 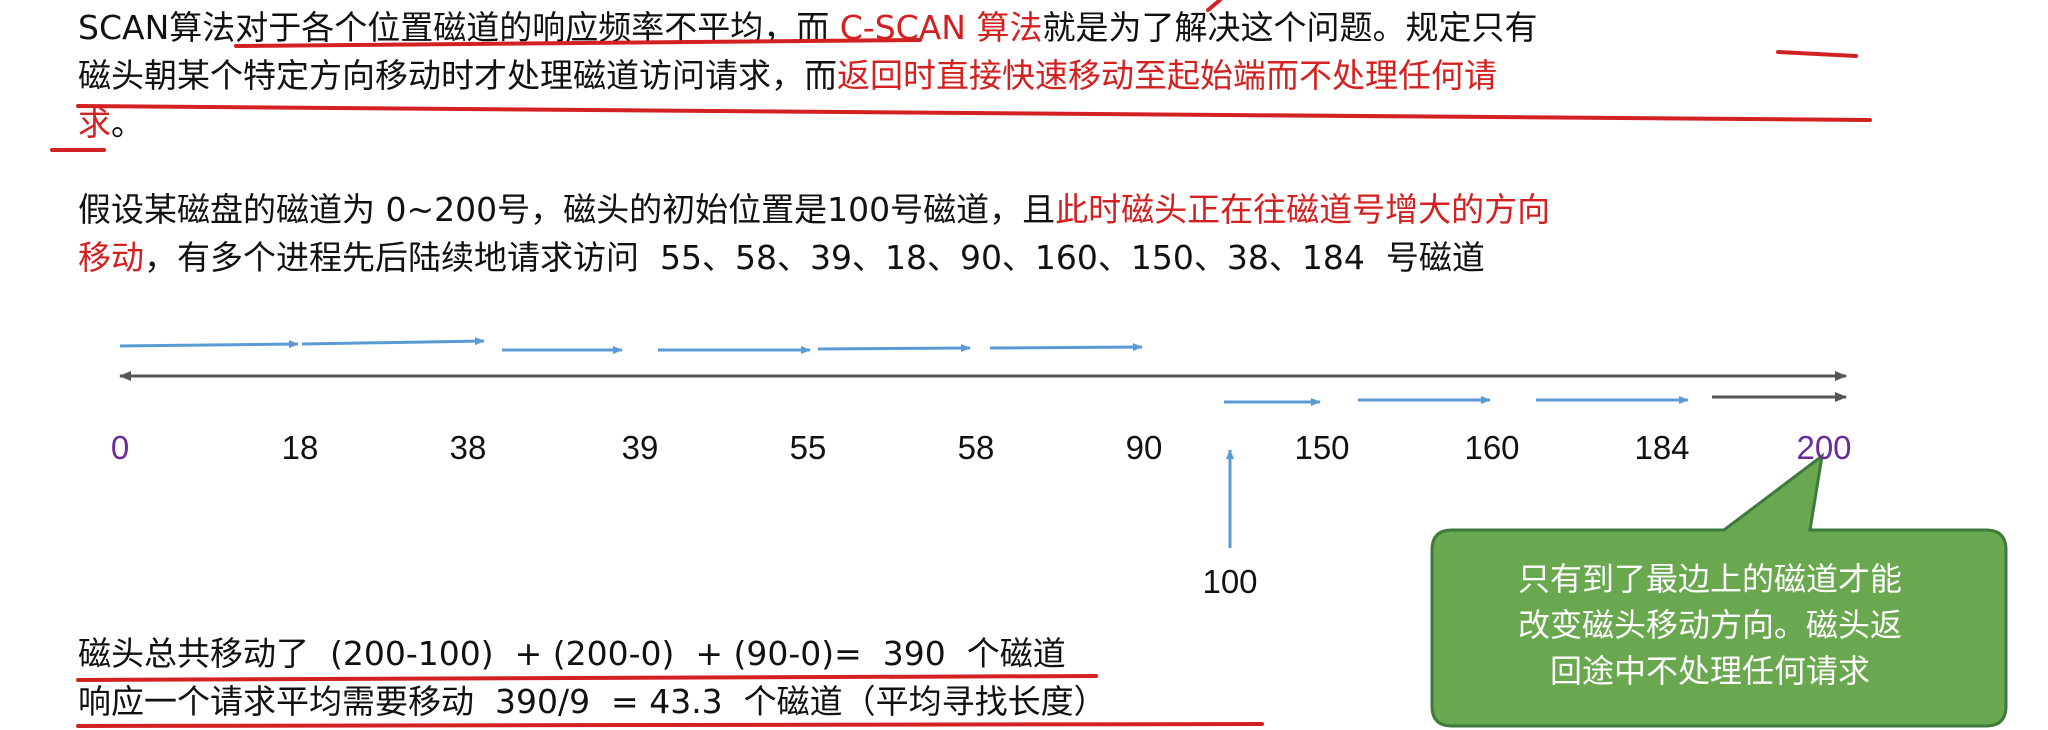 What do you see at coordinates (640, 447) in the screenshot?
I see `track-label-39: 39` at bounding box center [640, 447].